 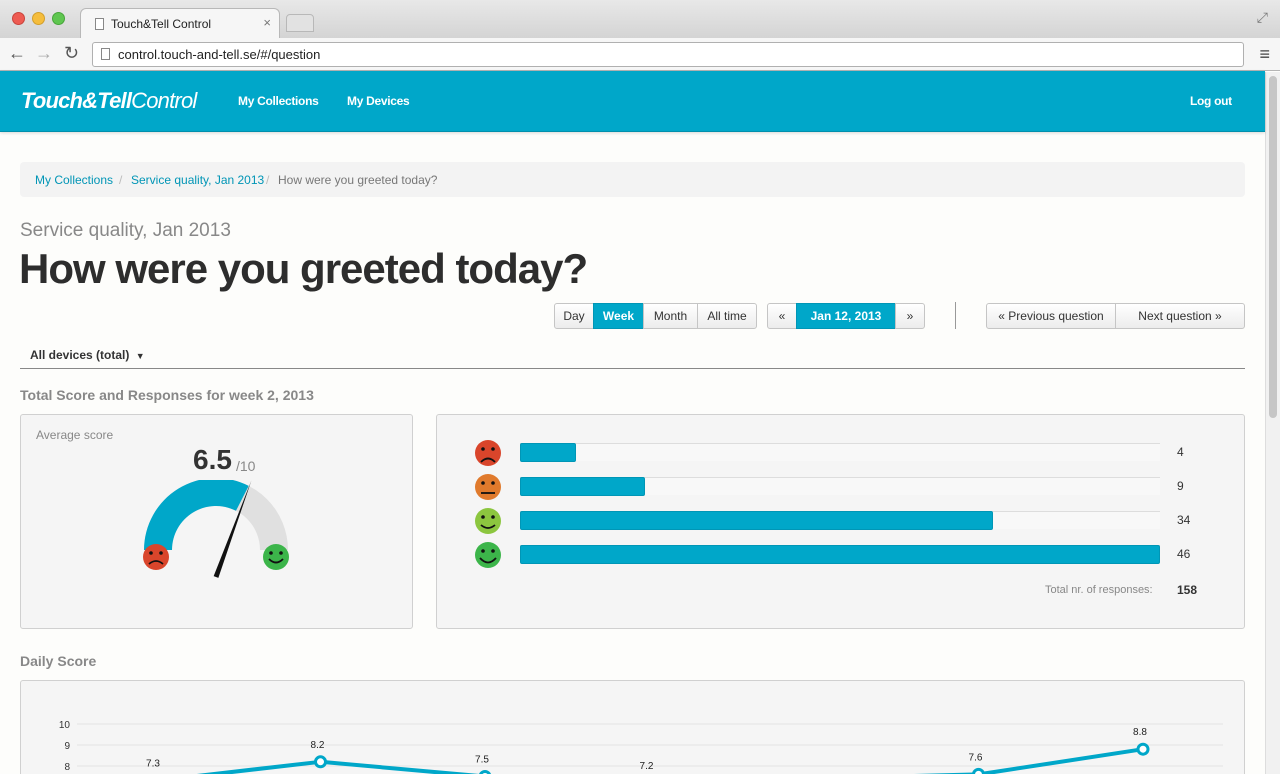 I want to click on address-text: control.touch-and-tell.se/#/question, so click(x=219, y=54).